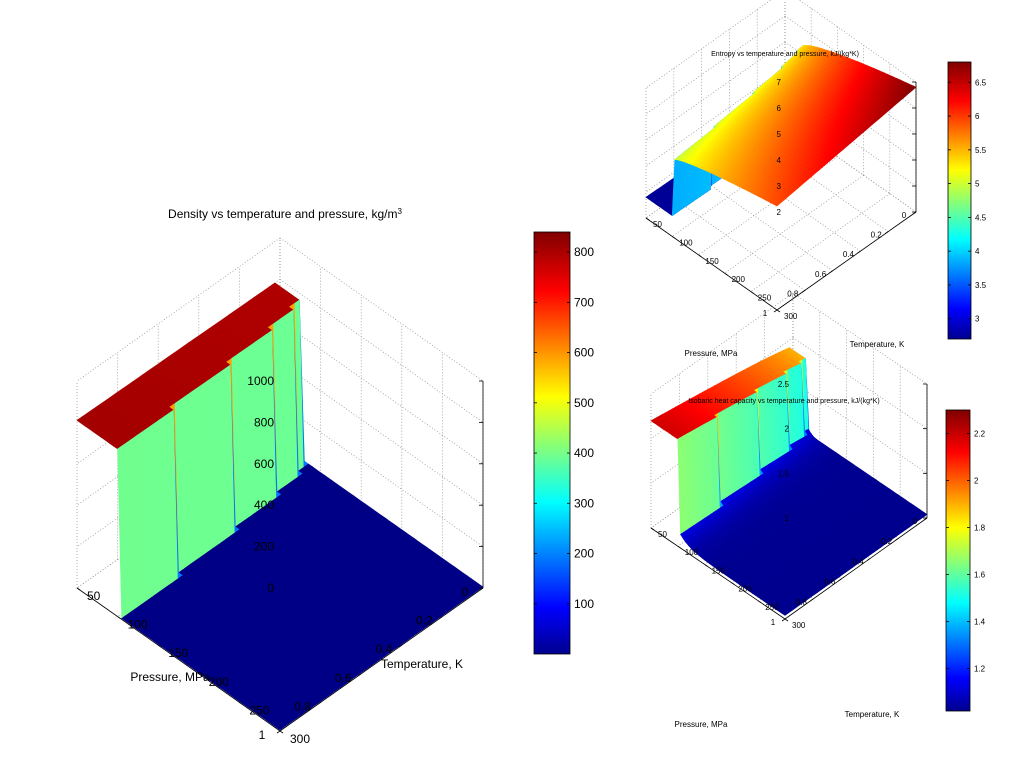 Image resolution: width=1024 pixels, height=768 pixels. I want to click on entropy-colorbar, so click(959, 200).